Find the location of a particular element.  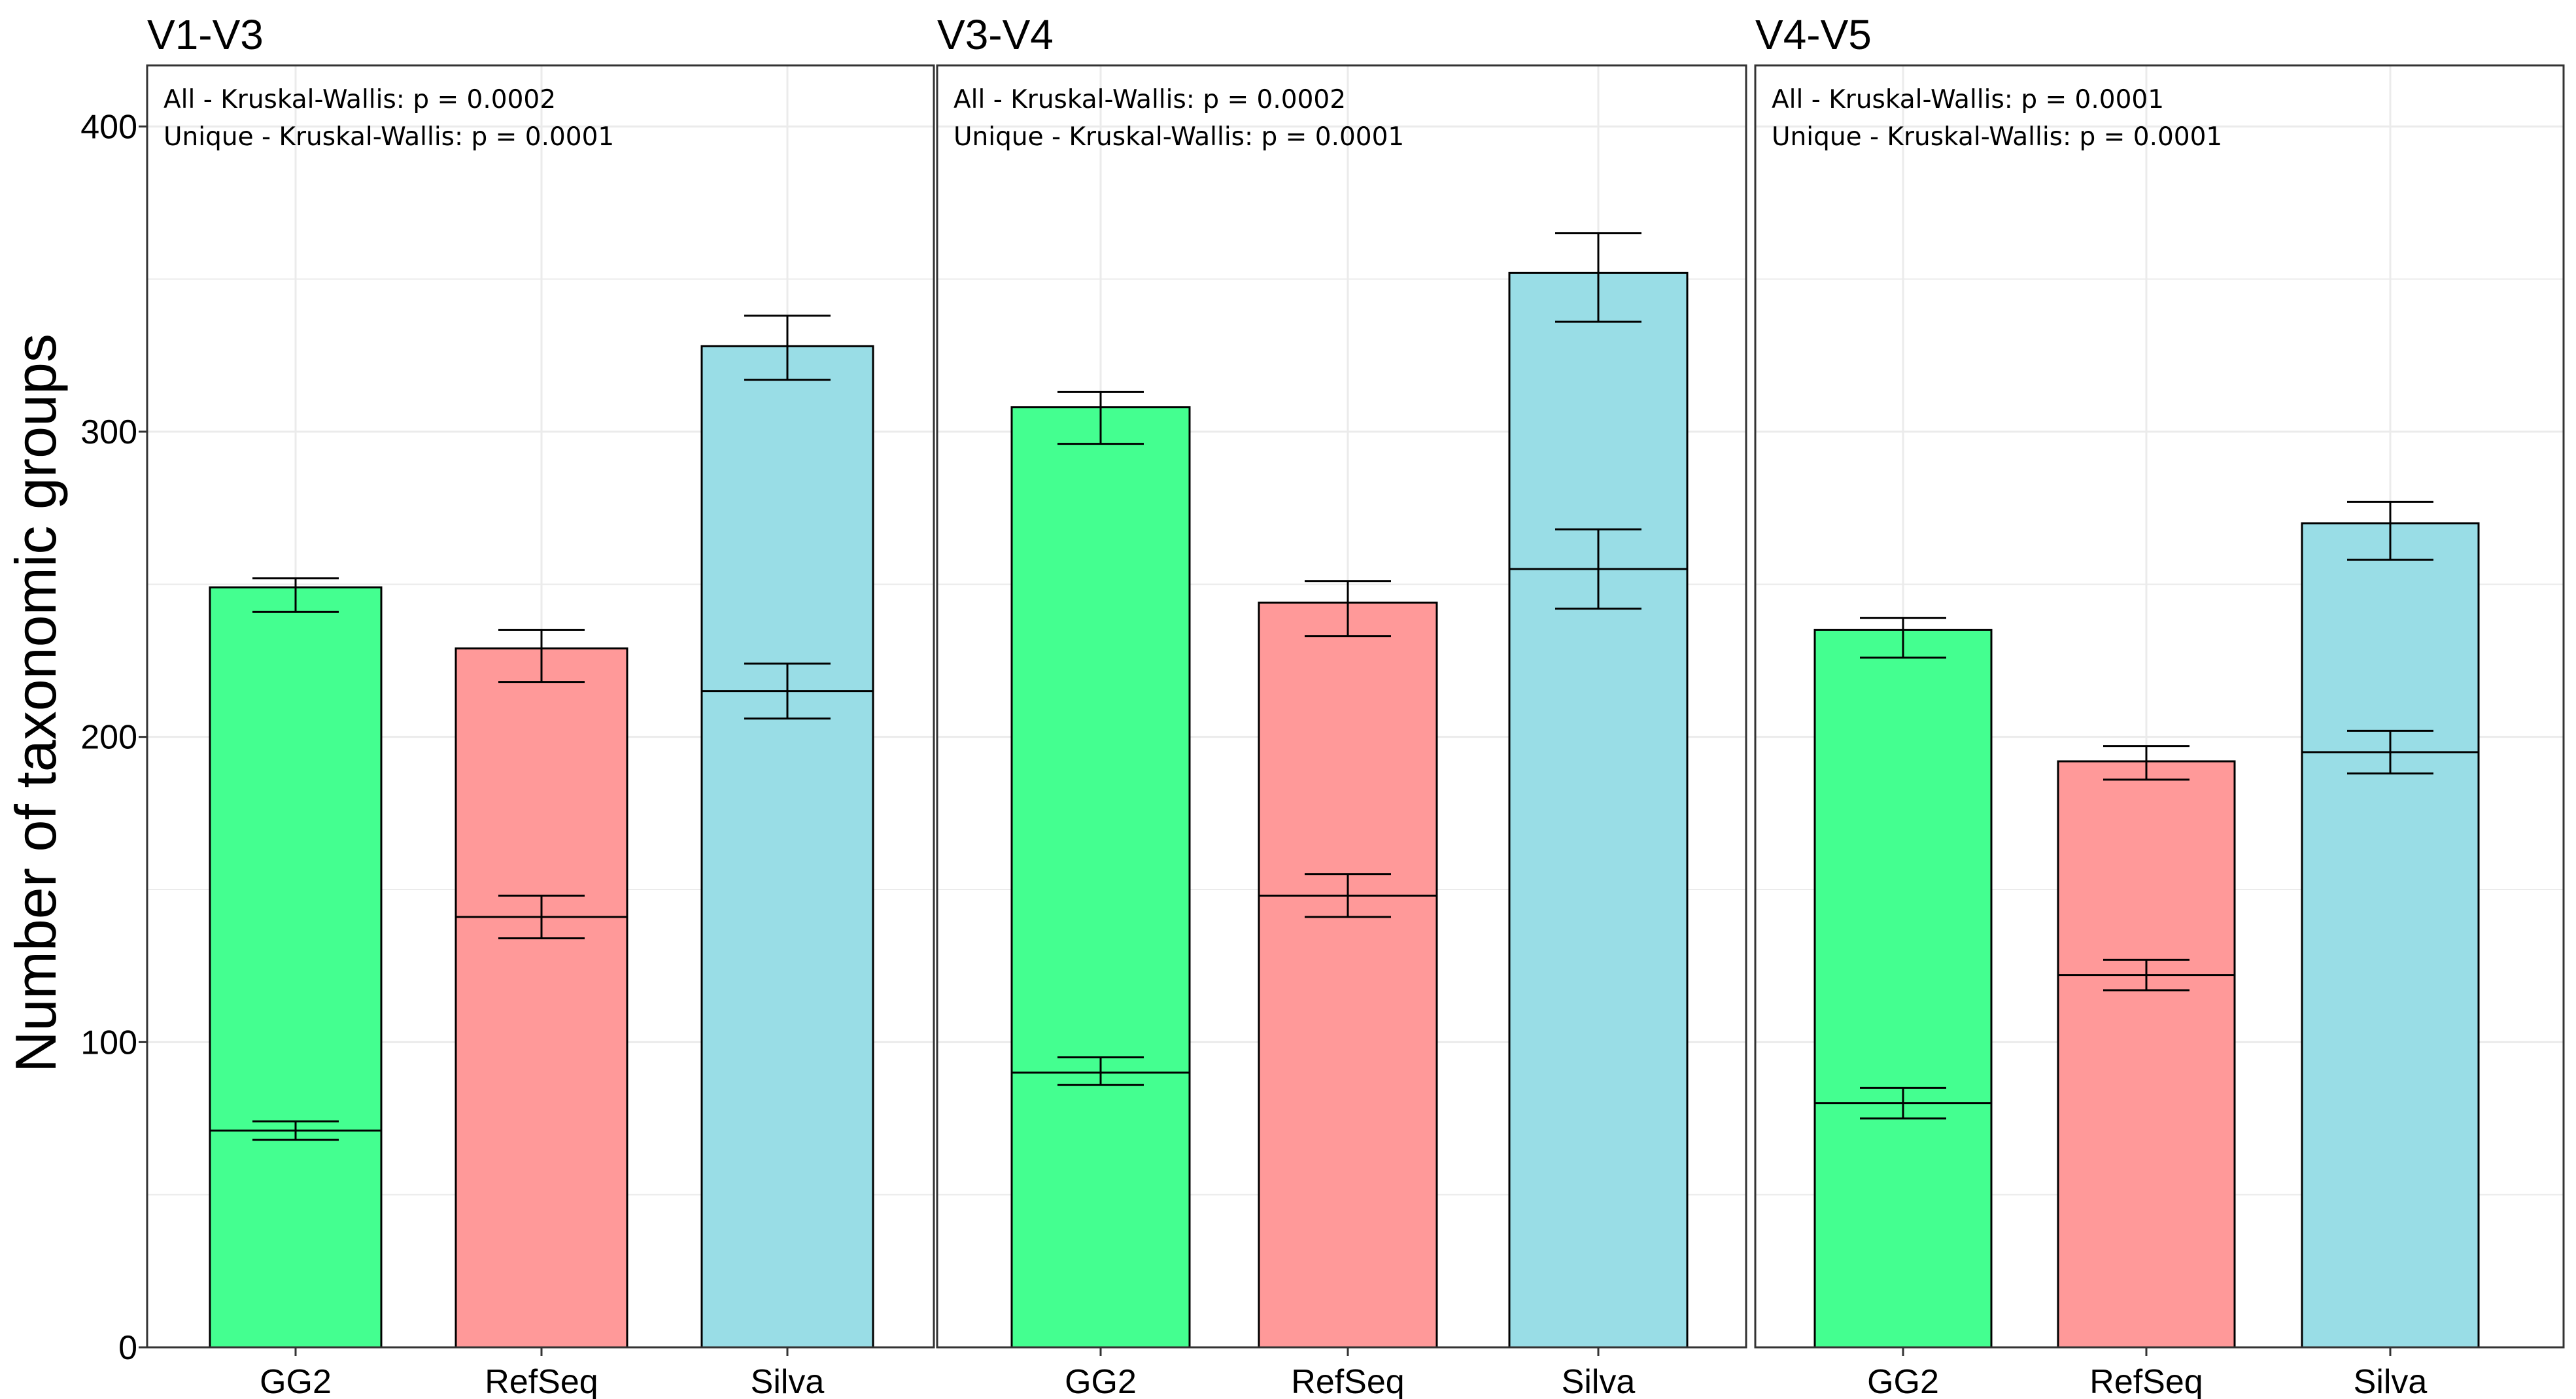

y-tick-label: 400 is located at coordinates (108, 127).